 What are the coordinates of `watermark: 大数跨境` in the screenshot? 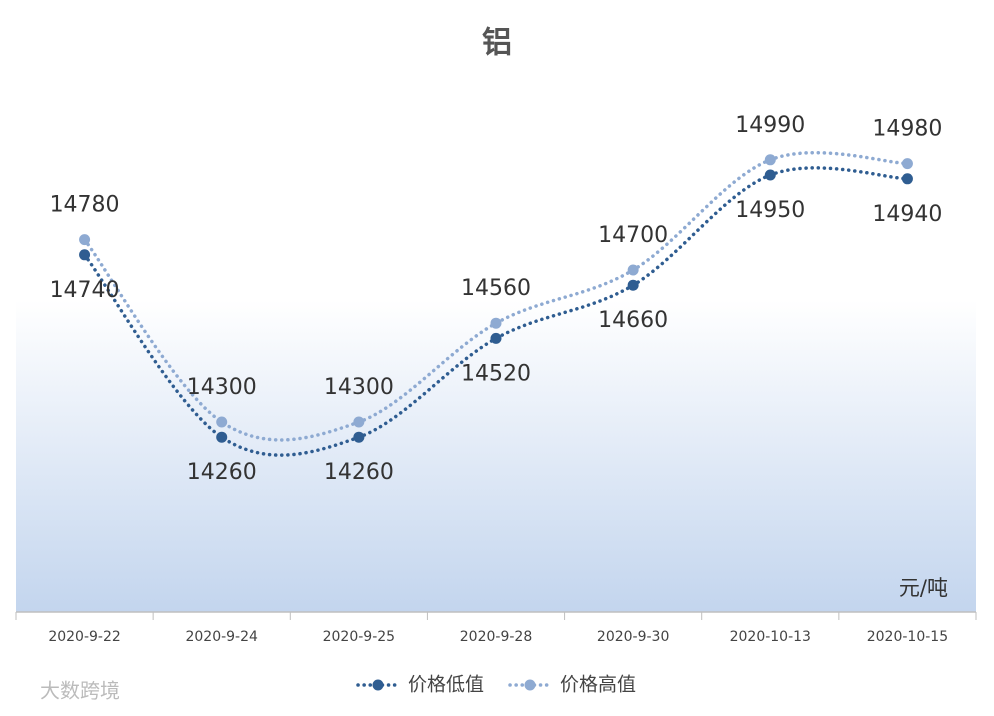 It's located at (80, 691).